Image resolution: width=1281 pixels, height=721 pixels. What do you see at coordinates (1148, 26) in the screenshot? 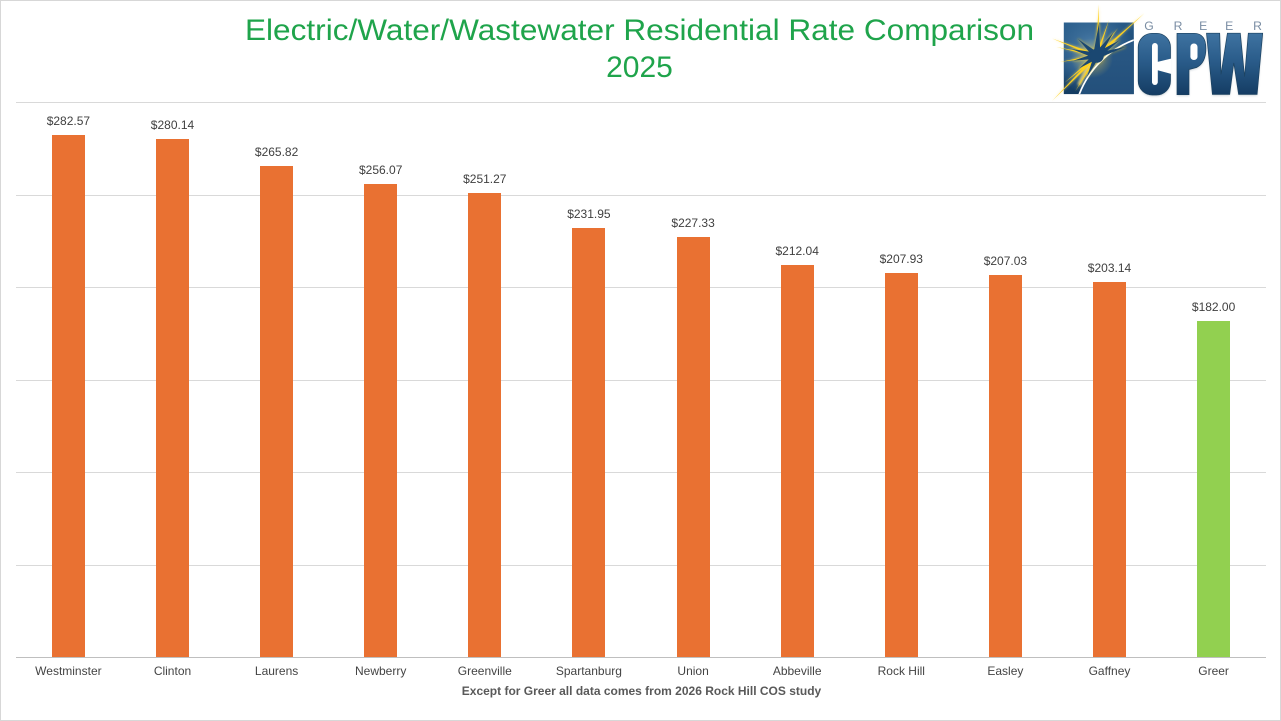
I see `svg-text: G` at bounding box center [1148, 26].